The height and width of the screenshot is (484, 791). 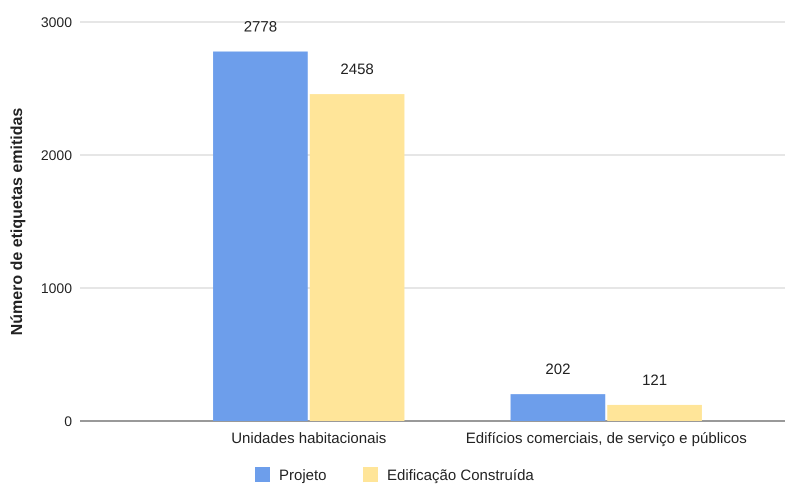 I want to click on y-tick-label: 0, so click(x=68, y=421).